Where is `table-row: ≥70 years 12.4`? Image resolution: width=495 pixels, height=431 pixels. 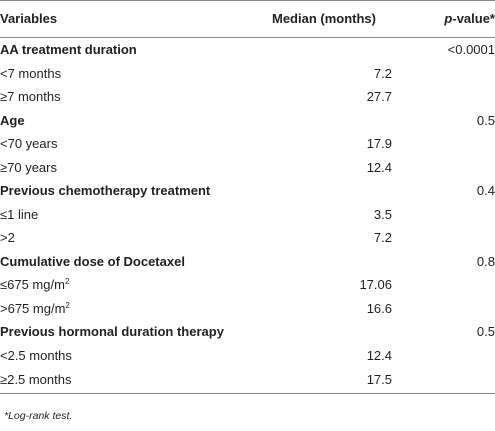
table-row: ≥70 years 12.4 is located at coordinates (247, 168).